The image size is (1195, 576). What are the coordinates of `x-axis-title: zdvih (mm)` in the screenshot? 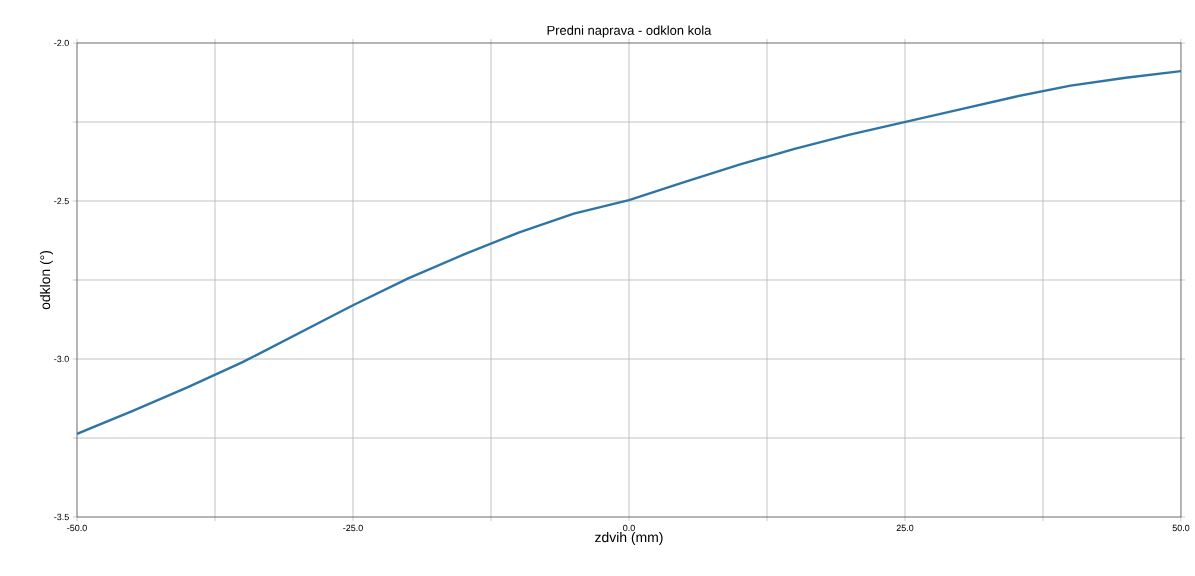 It's located at (629, 538).